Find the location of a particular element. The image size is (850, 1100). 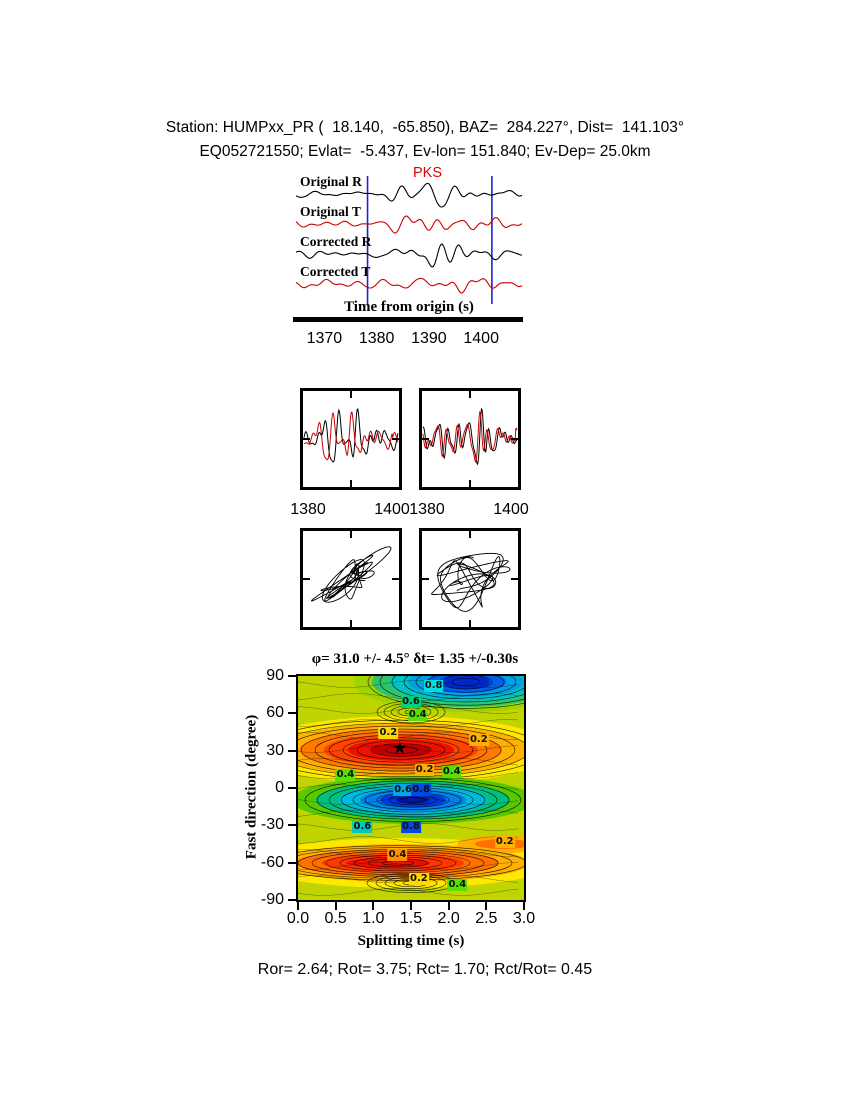

waveform-xaxis-label: Time from origin (s) is located at coordinates (409, 307).